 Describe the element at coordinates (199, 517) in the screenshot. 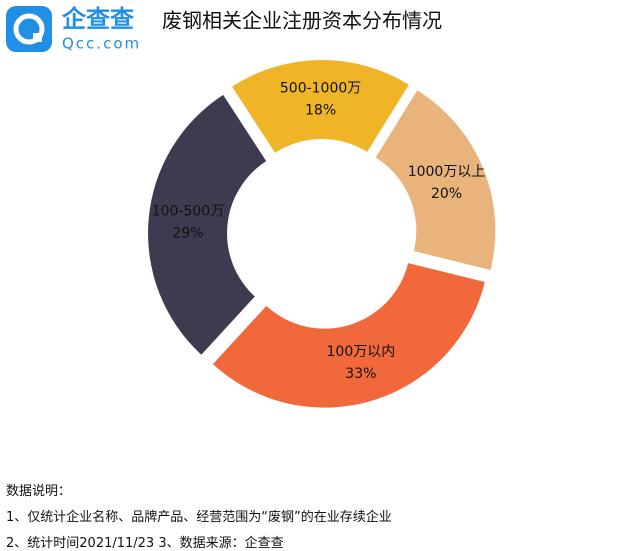

I see `note: 1、仅统计企业名称、品牌产品、经营范围为“废钢”的在业存续企业` at that location.